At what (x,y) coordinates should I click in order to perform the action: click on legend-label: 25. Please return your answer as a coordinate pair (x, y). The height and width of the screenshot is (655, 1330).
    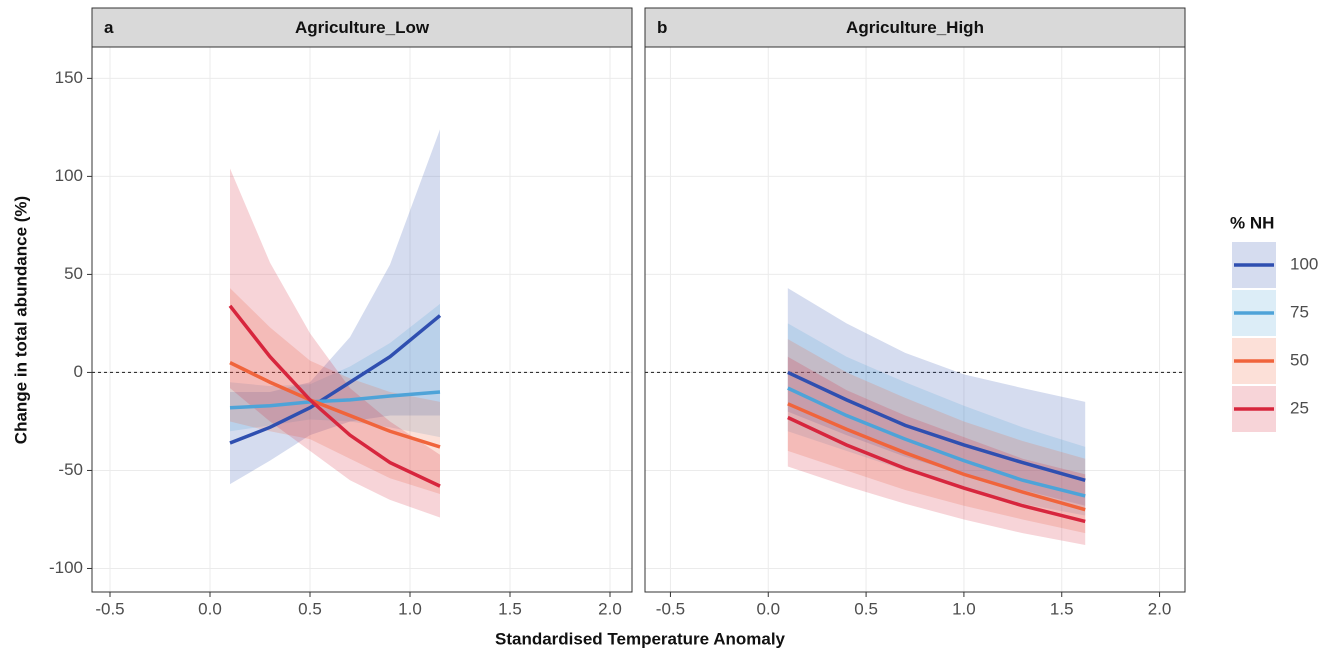
    Looking at the image, I should click on (1299, 407).